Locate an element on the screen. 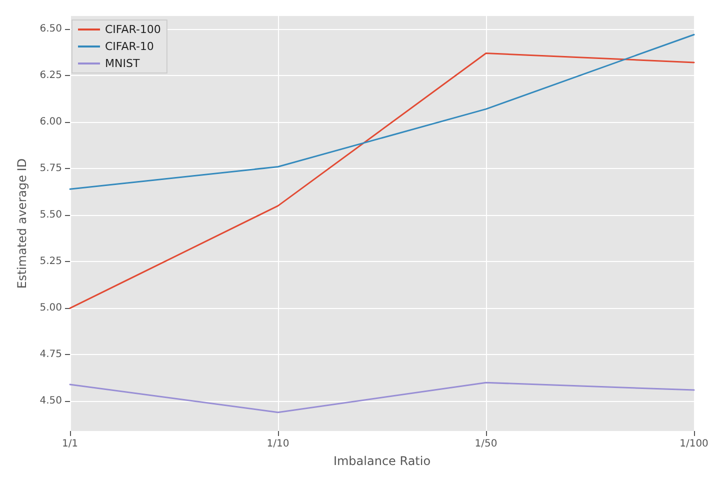 Image resolution: width=724 pixels, height=480 pixels. legend-label: CIFAR-10 is located at coordinates (129, 46).